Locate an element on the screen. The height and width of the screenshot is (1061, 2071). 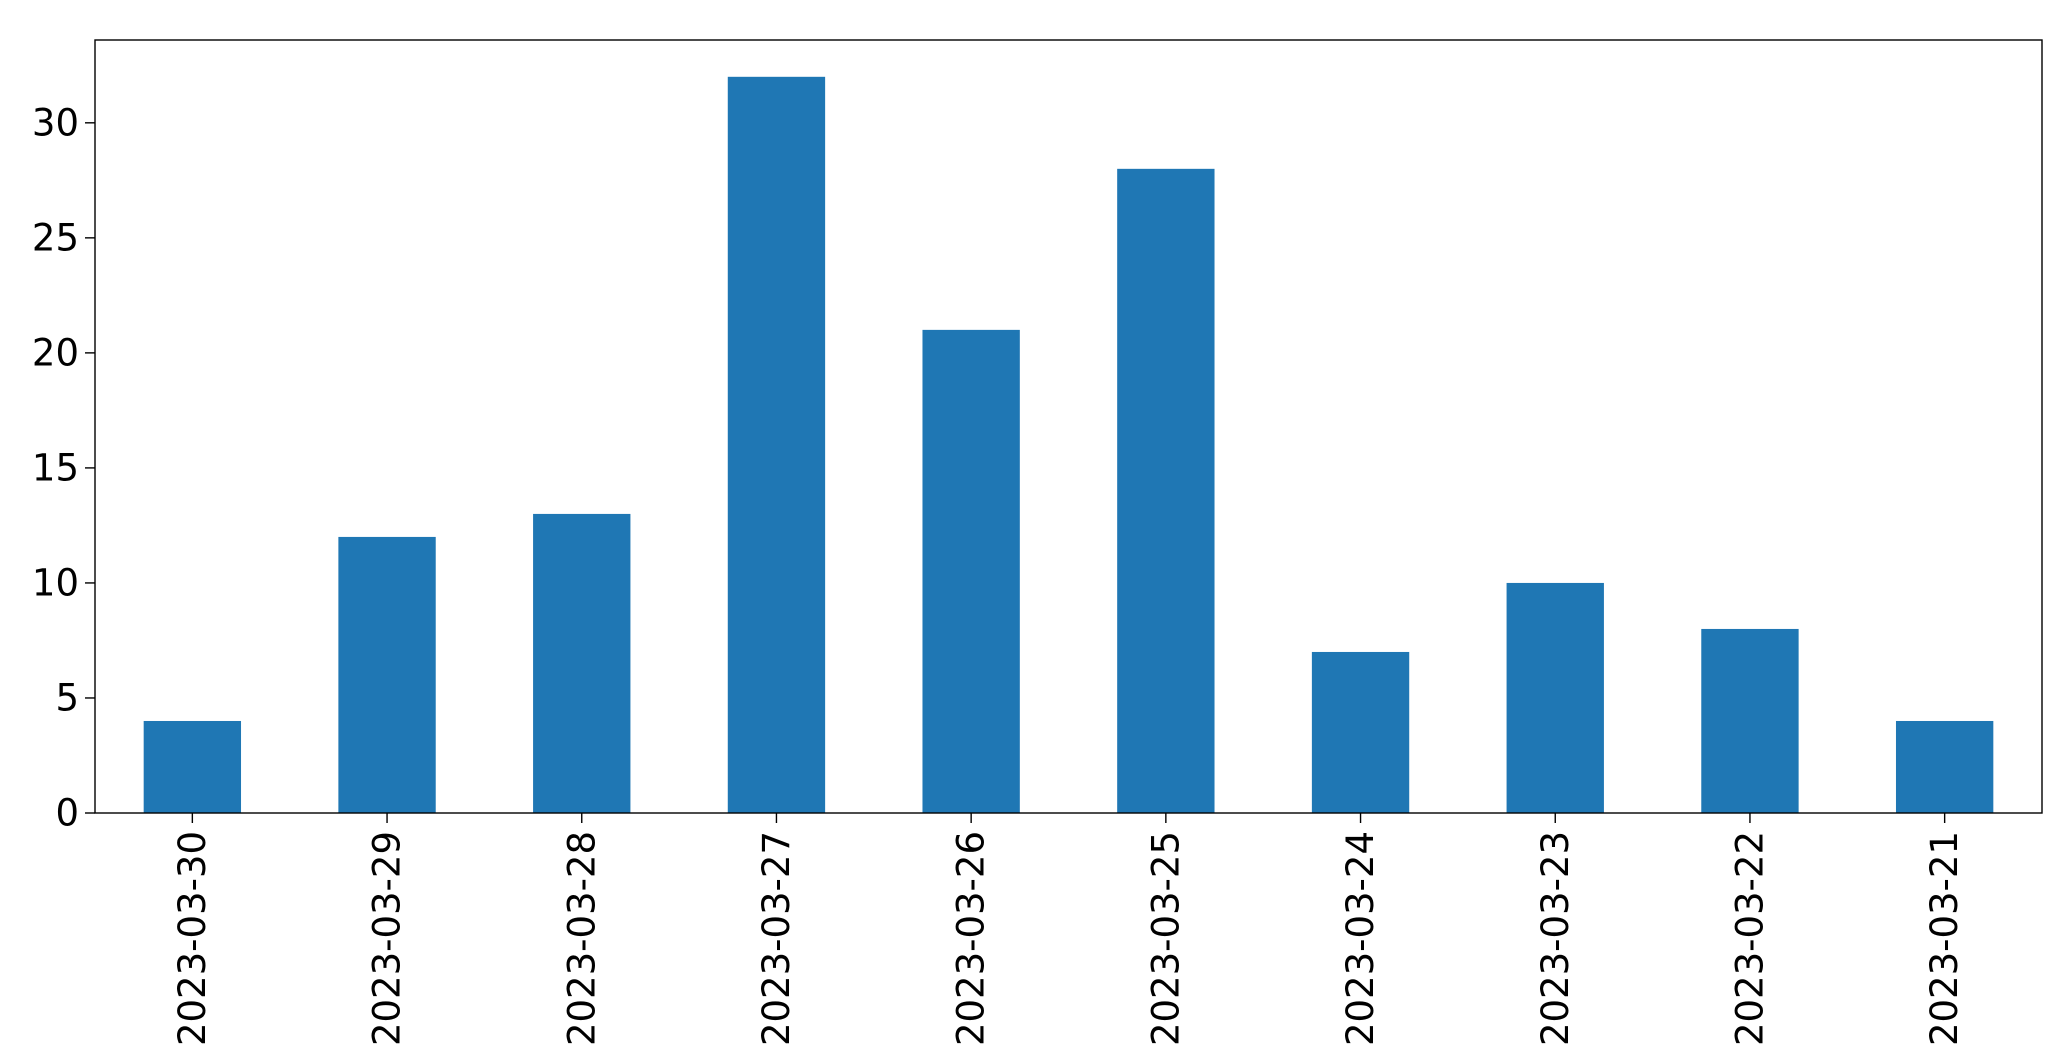
y-tick-label: 10 is located at coordinates (55, 582).